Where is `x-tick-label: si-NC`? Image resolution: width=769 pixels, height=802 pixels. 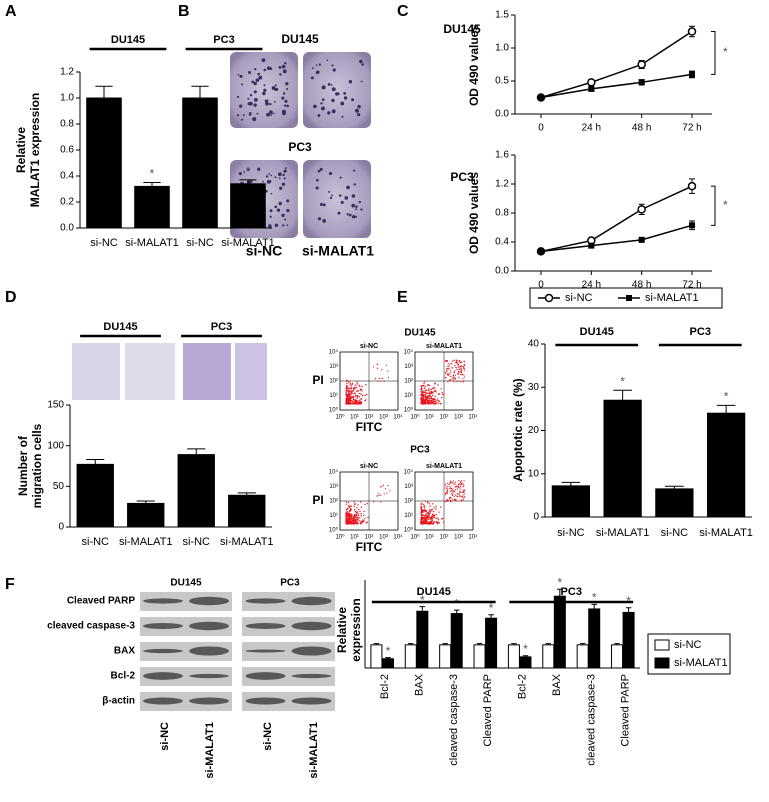
x-tick-label: si-NC is located at coordinates (197, 542).